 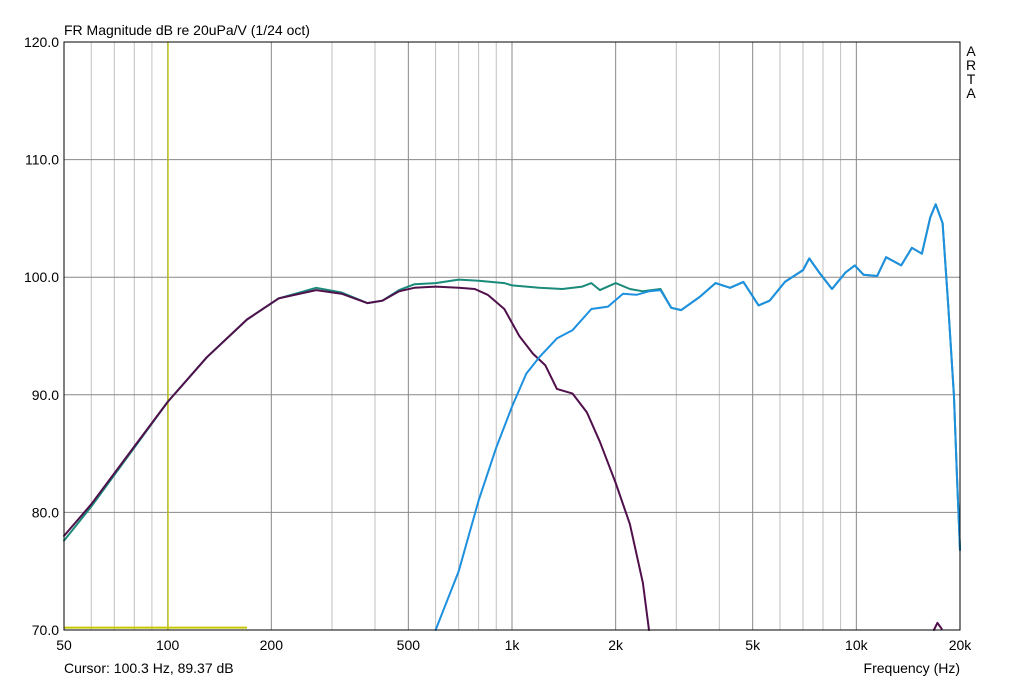 I want to click on y-tick-label: 70.0, so click(x=45, y=630).